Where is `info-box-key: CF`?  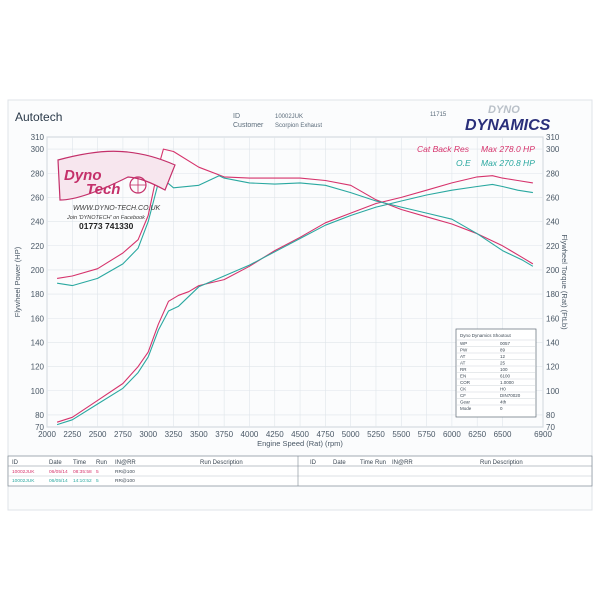
info-box-key: CF is located at coordinates (463, 395).